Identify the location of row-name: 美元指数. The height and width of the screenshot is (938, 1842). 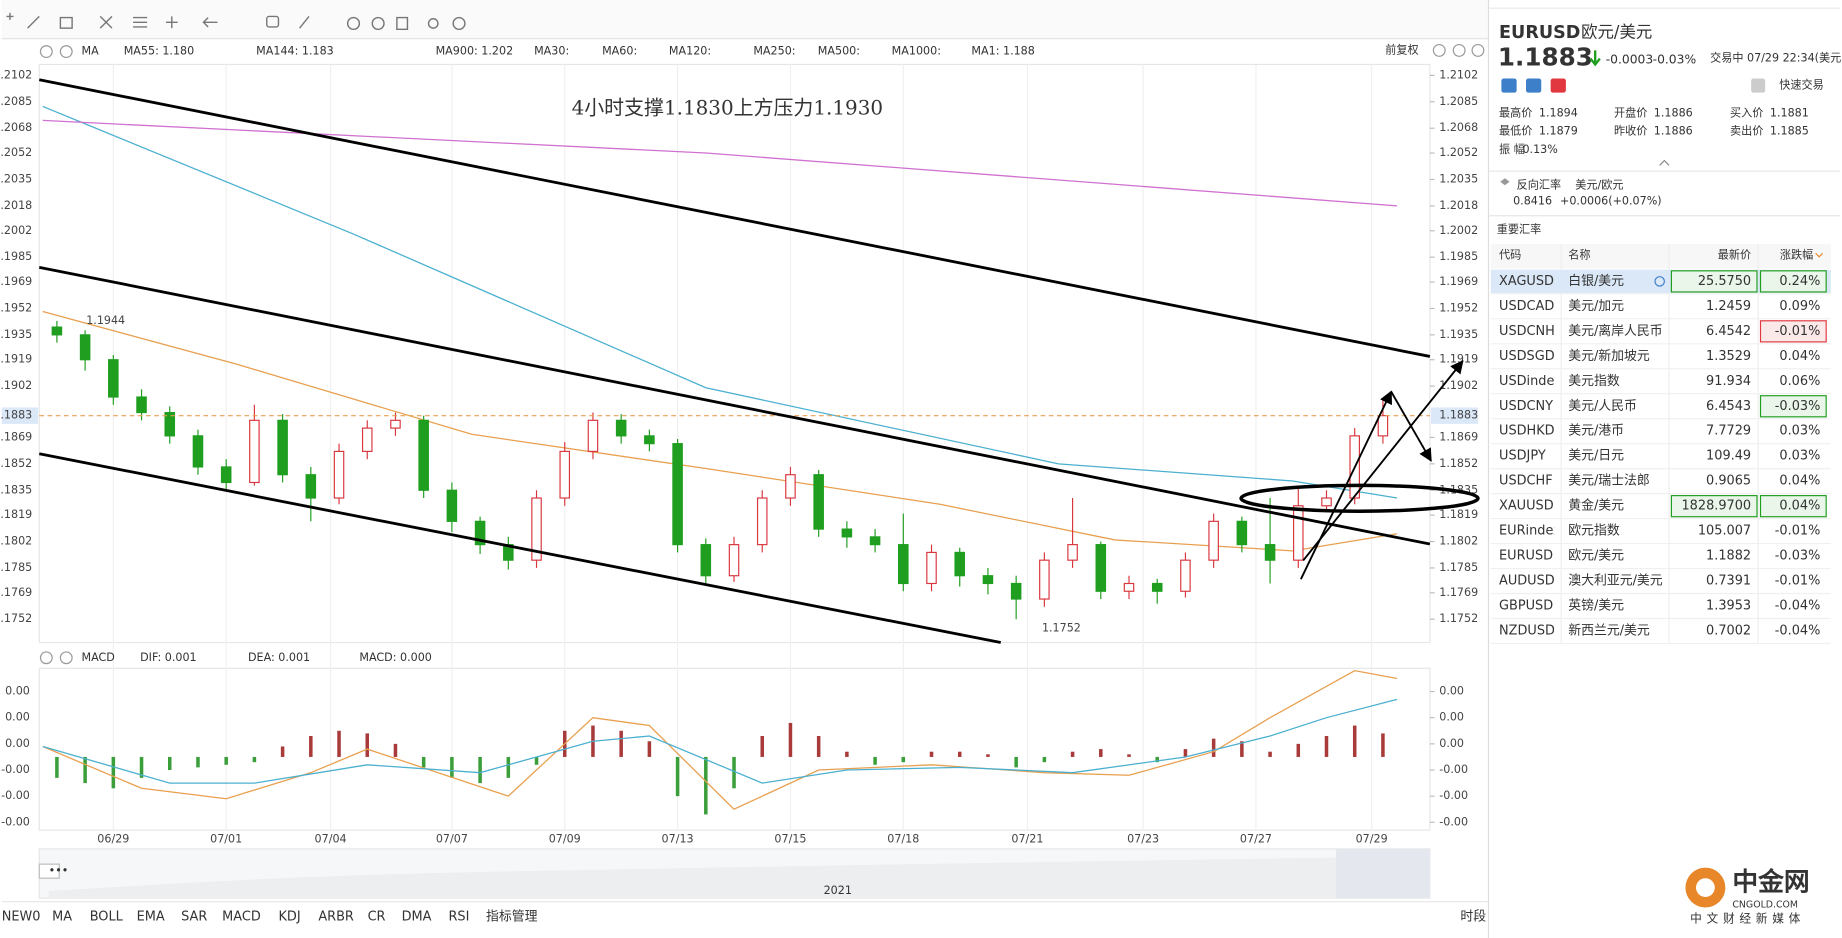
(1594, 381).